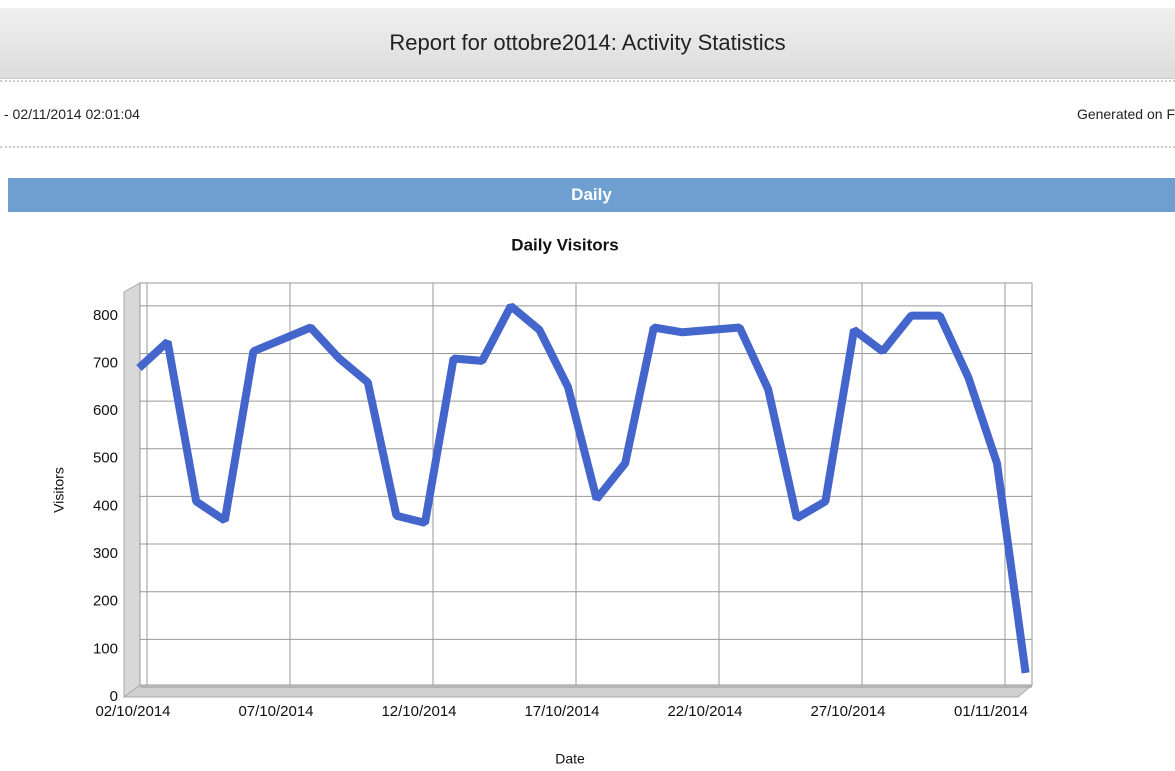 Image resolution: width=1175 pixels, height=771 pixels. Describe the element at coordinates (132, 711) in the screenshot. I see `x-tick-label: 02/10/2014` at that location.